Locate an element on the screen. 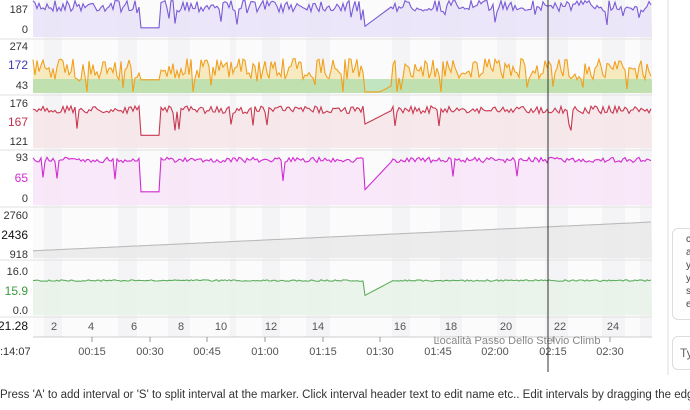  time-tick-label: 02:30 is located at coordinates (610, 352).